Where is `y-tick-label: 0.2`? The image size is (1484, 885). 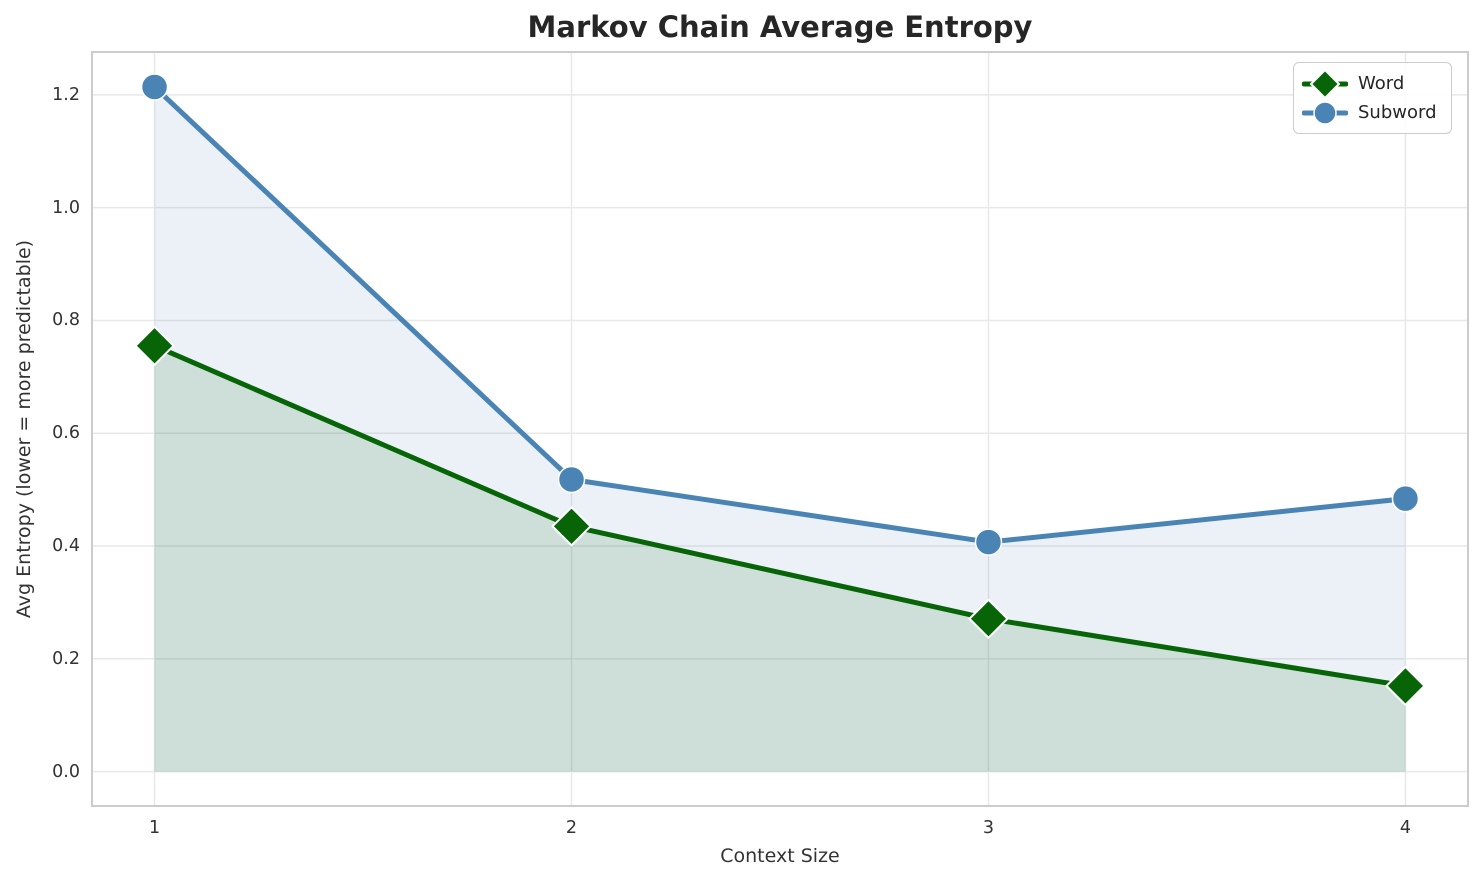 y-tick-label: 0.2 is located at coordinates (66, 658).